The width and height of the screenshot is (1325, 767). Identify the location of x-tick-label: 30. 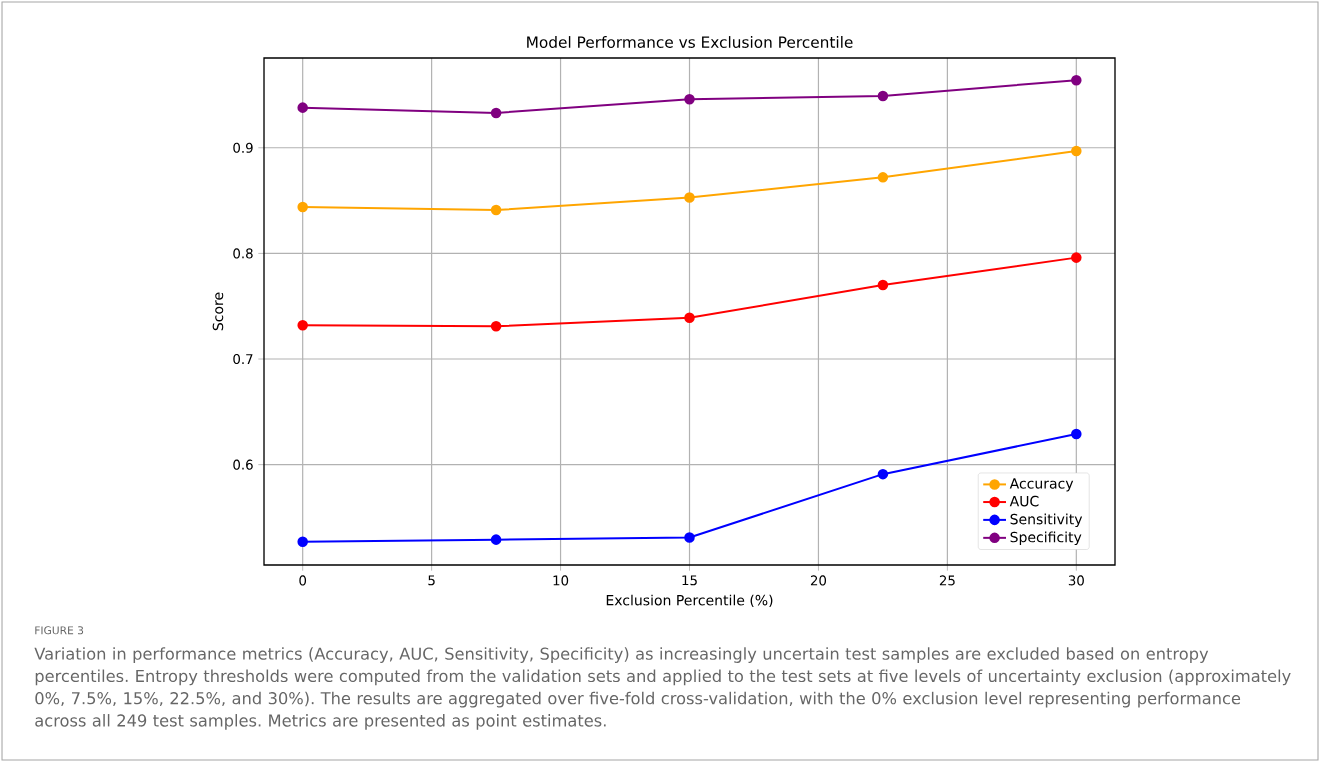
(1076, 580).